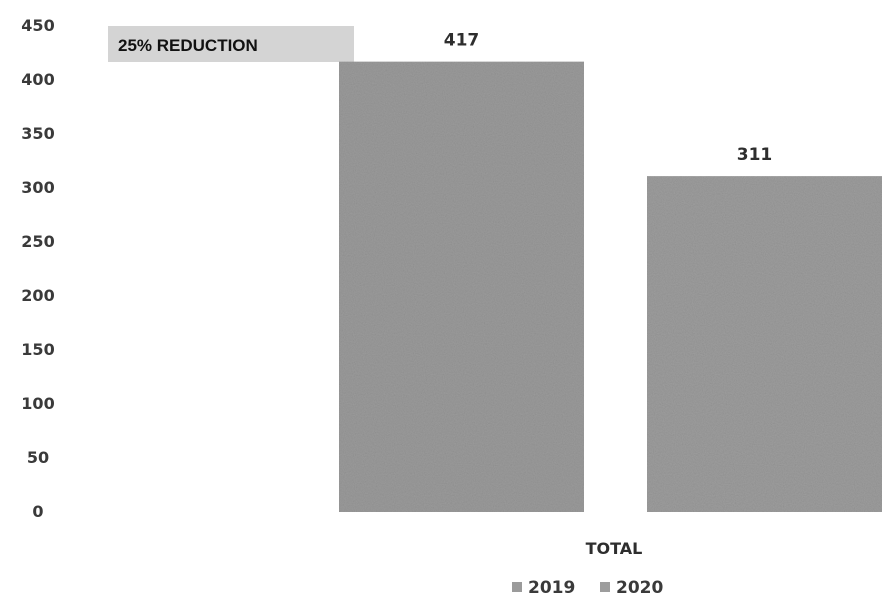 The width and height of the screenshot is (882, 600). Describe the element at coordinates (37, 403) in the screenshot. I see `y-tick-label: 100` at that location.